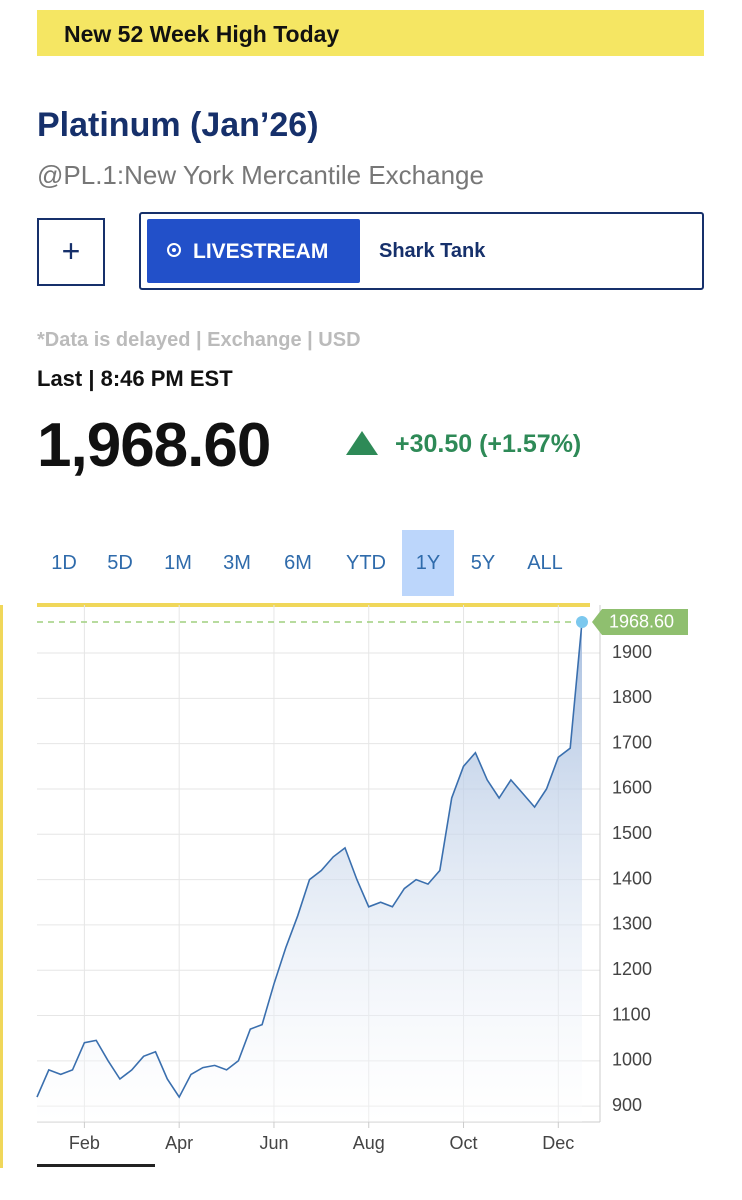 This screenshot has height=1200, width=742. I want to click on last-value-label: 1968.60, so click(641, 622).